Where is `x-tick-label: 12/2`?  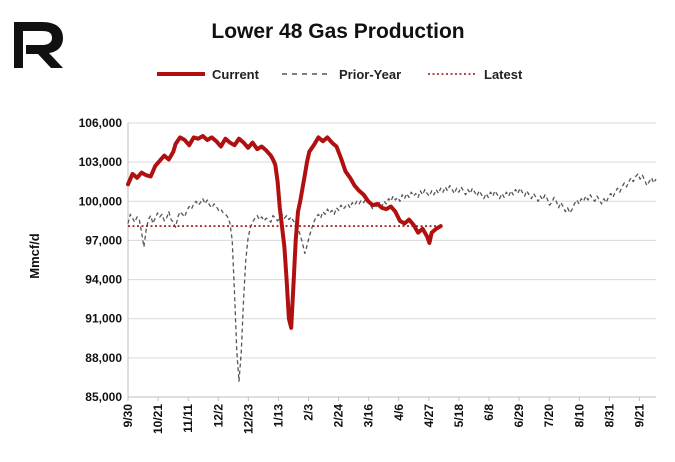
x-tick-label: 12/2 is located at coordinates (218, 416).